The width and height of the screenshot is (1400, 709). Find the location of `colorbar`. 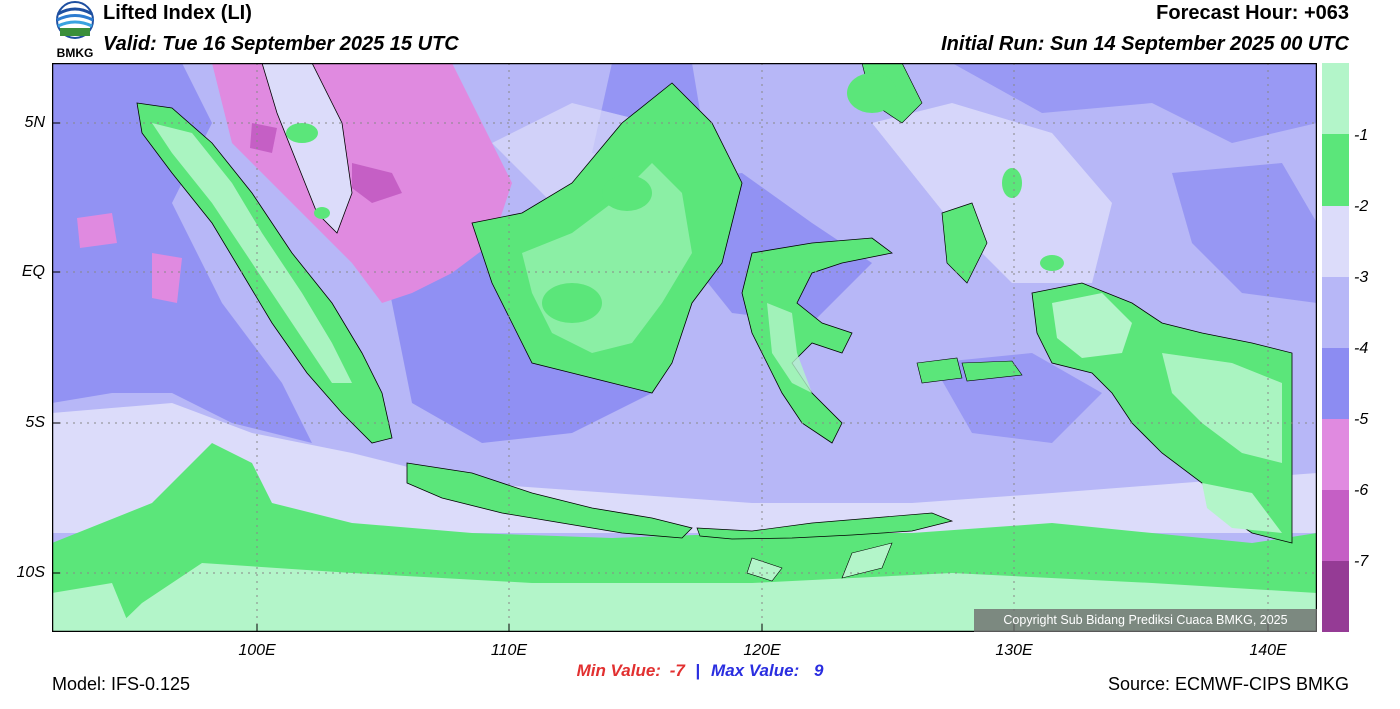

colorbar is located at coordinates (1335, 347).